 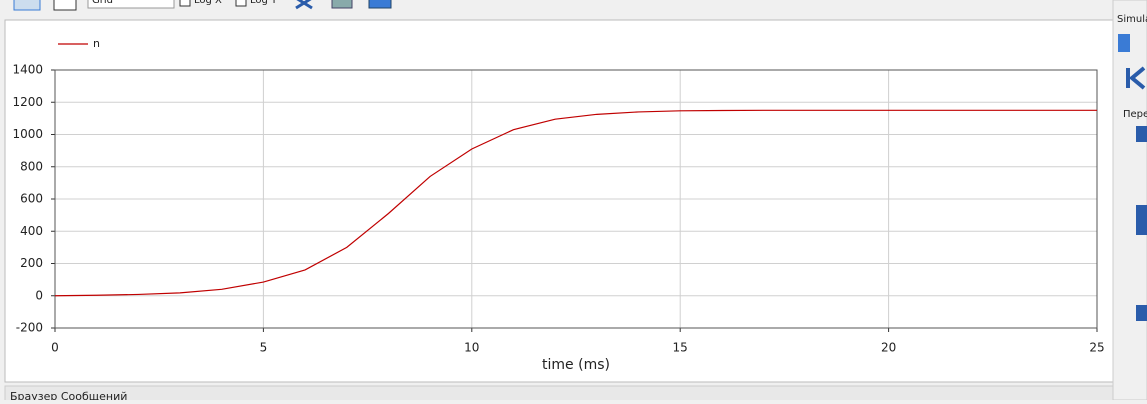 I want to click on x-tick-label: 20, so click(x=888, y=348).